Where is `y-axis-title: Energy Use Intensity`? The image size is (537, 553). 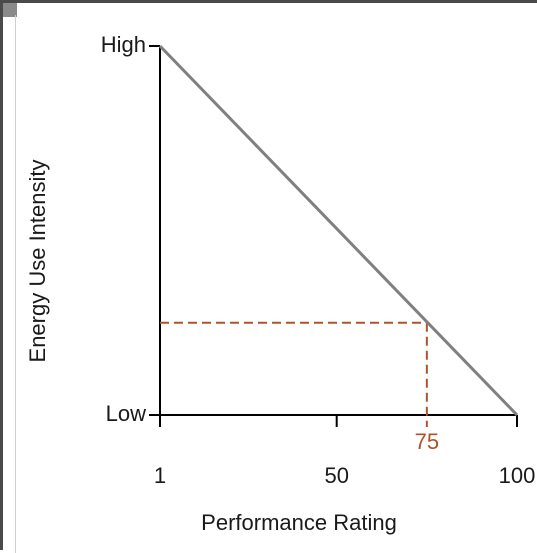 y-axis-title: Energy Use Intensity is located at coordinates (37, 261).